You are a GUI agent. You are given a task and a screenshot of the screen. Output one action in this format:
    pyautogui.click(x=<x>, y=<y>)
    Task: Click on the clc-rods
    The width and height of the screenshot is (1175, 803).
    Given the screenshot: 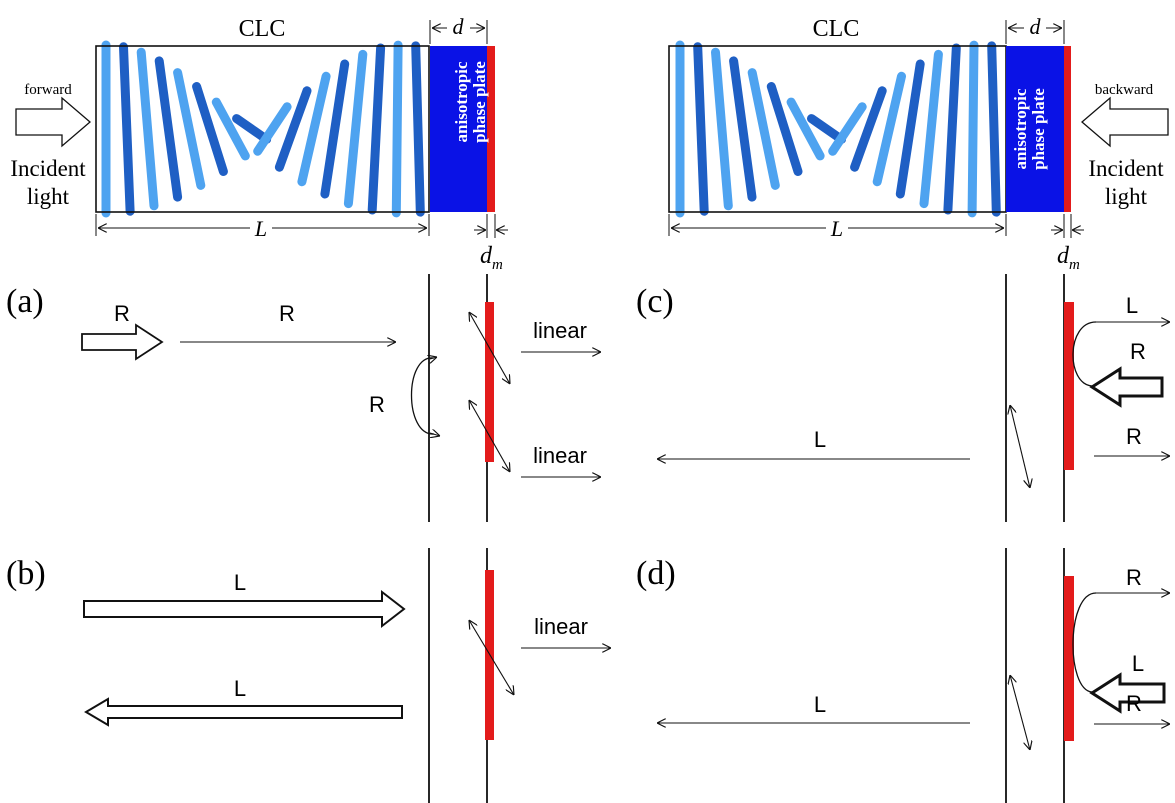 What is the action you would take?
    pyautogui.click(x=838, y=129)
    